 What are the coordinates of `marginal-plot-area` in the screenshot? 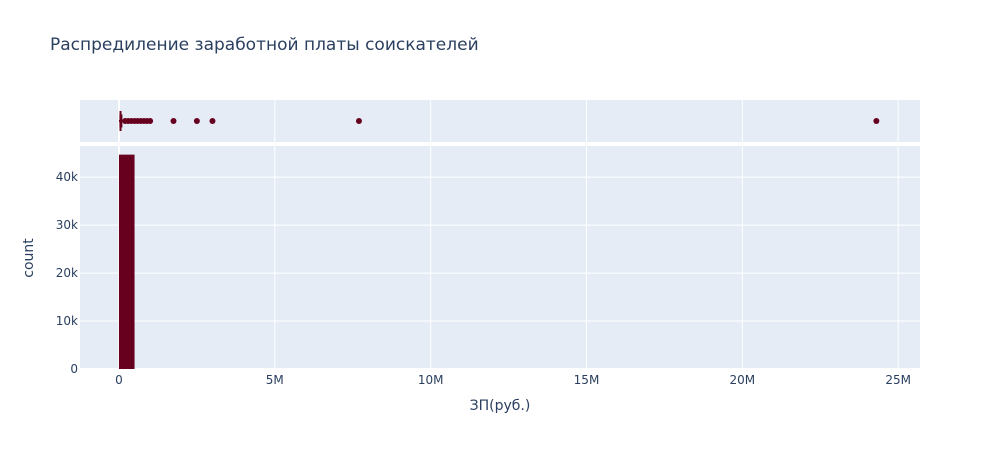 It's located at (500, 121).